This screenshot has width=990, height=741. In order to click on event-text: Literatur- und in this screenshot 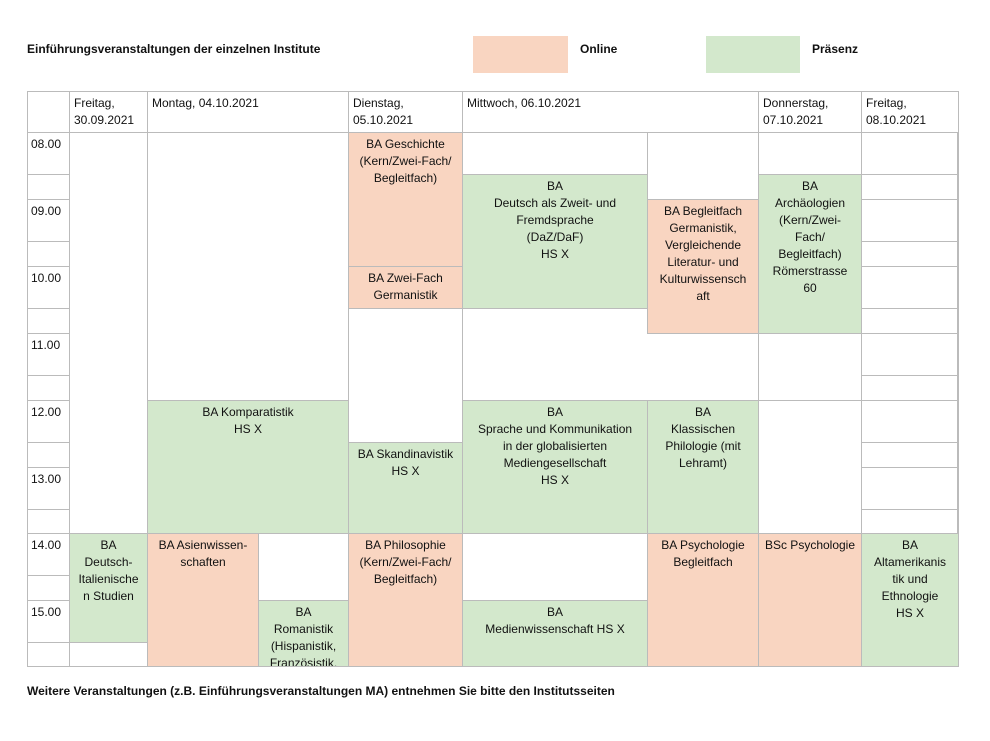, I will do `click(703, 262)`.